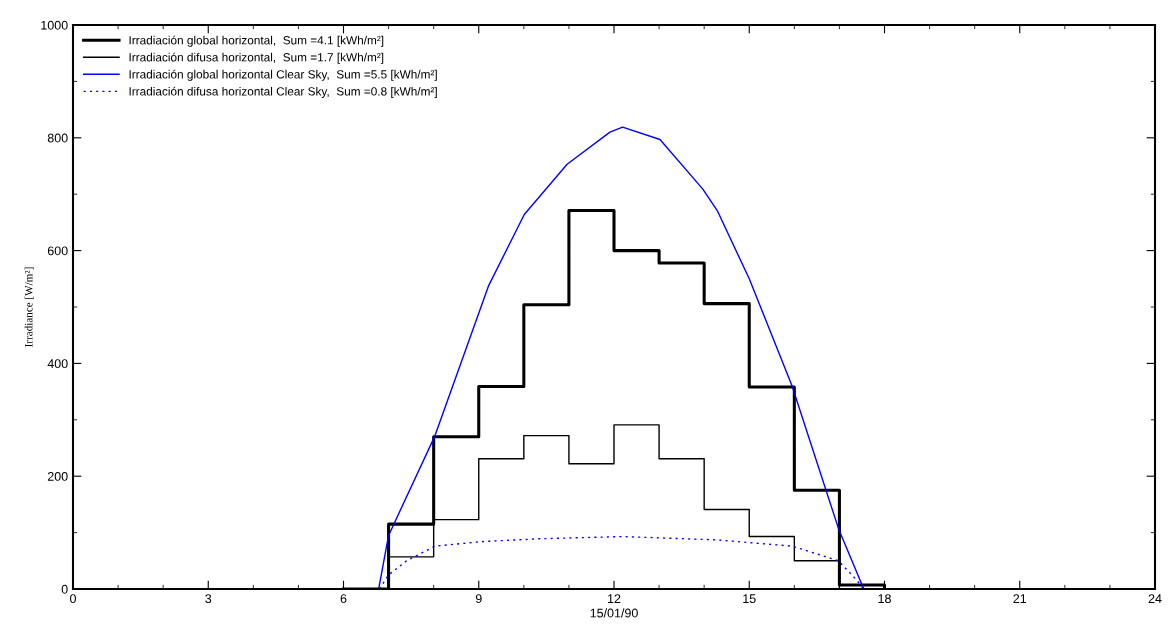  I want to click on x-tick-label: 15, so click(749, 599).